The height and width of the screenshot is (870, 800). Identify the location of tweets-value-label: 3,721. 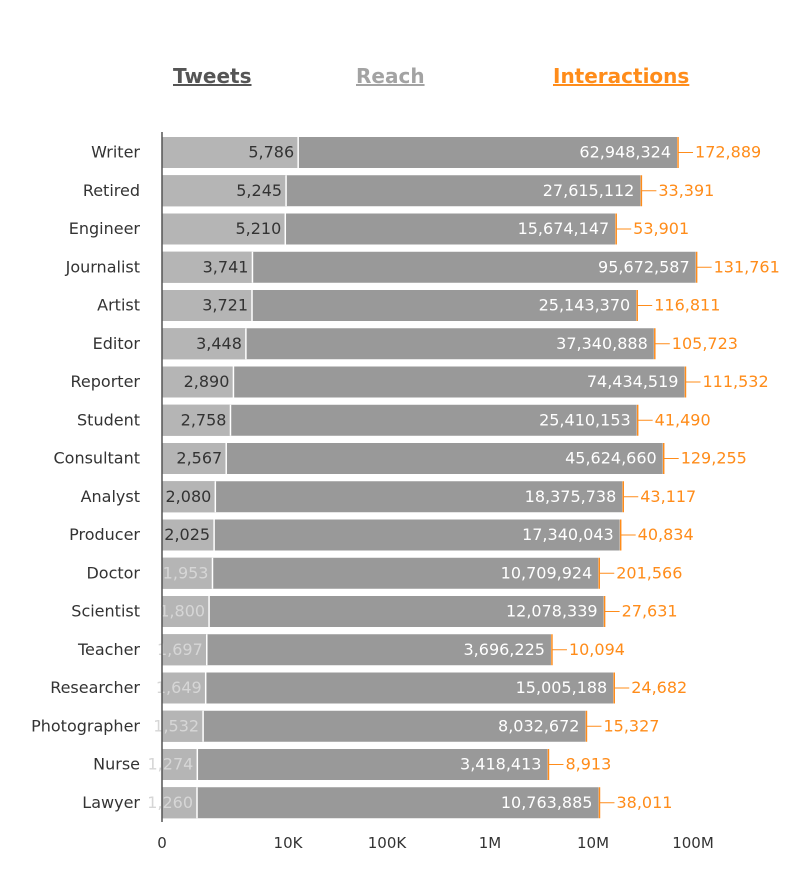
(225, 305).